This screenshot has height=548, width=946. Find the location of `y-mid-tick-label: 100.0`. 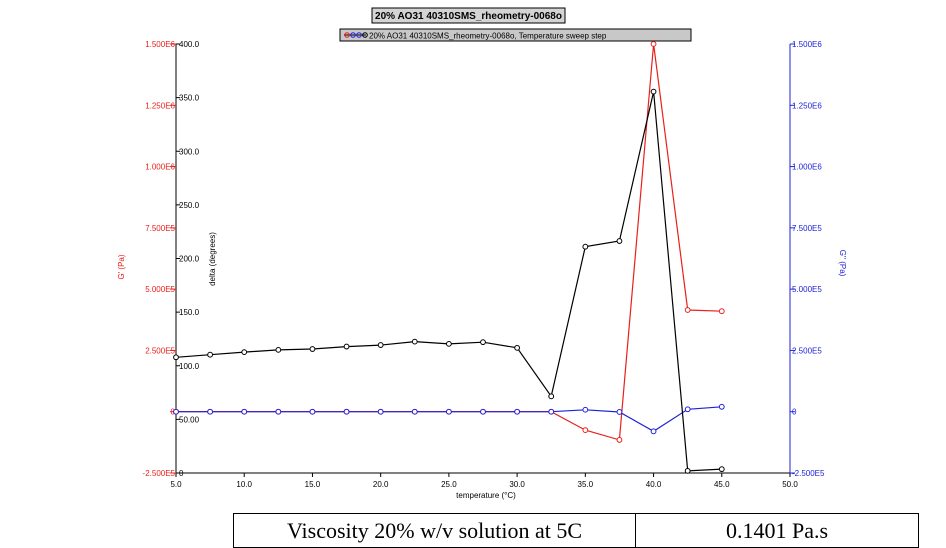

y-mid-tick-label: 100.0 is located at coordinates (189, 366).